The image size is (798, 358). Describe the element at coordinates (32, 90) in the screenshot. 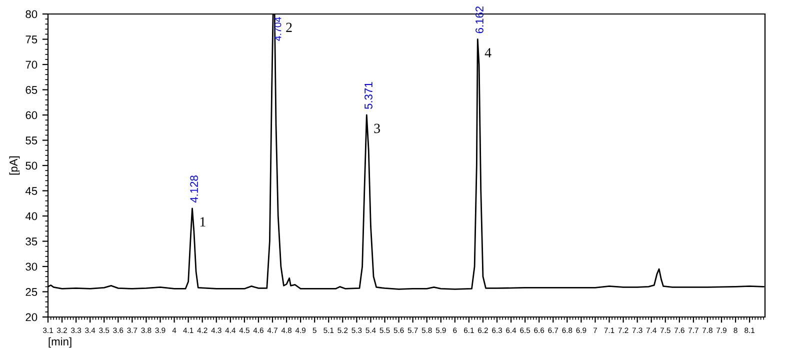

I see `y-tick-label: 65` at that location.